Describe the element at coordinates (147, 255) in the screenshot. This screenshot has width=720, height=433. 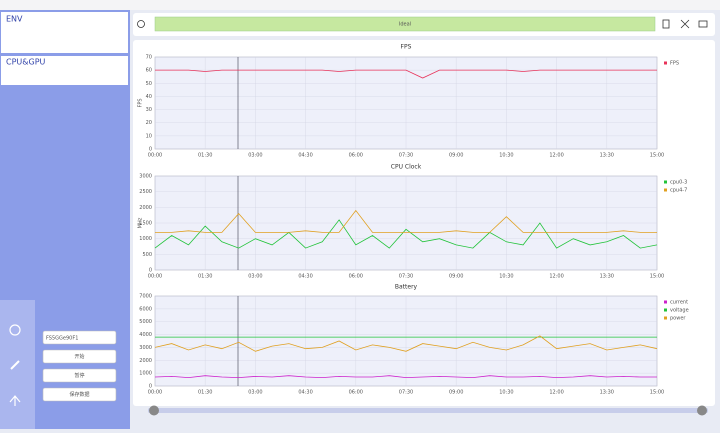
I see `y-tick-label: 500` at that location.